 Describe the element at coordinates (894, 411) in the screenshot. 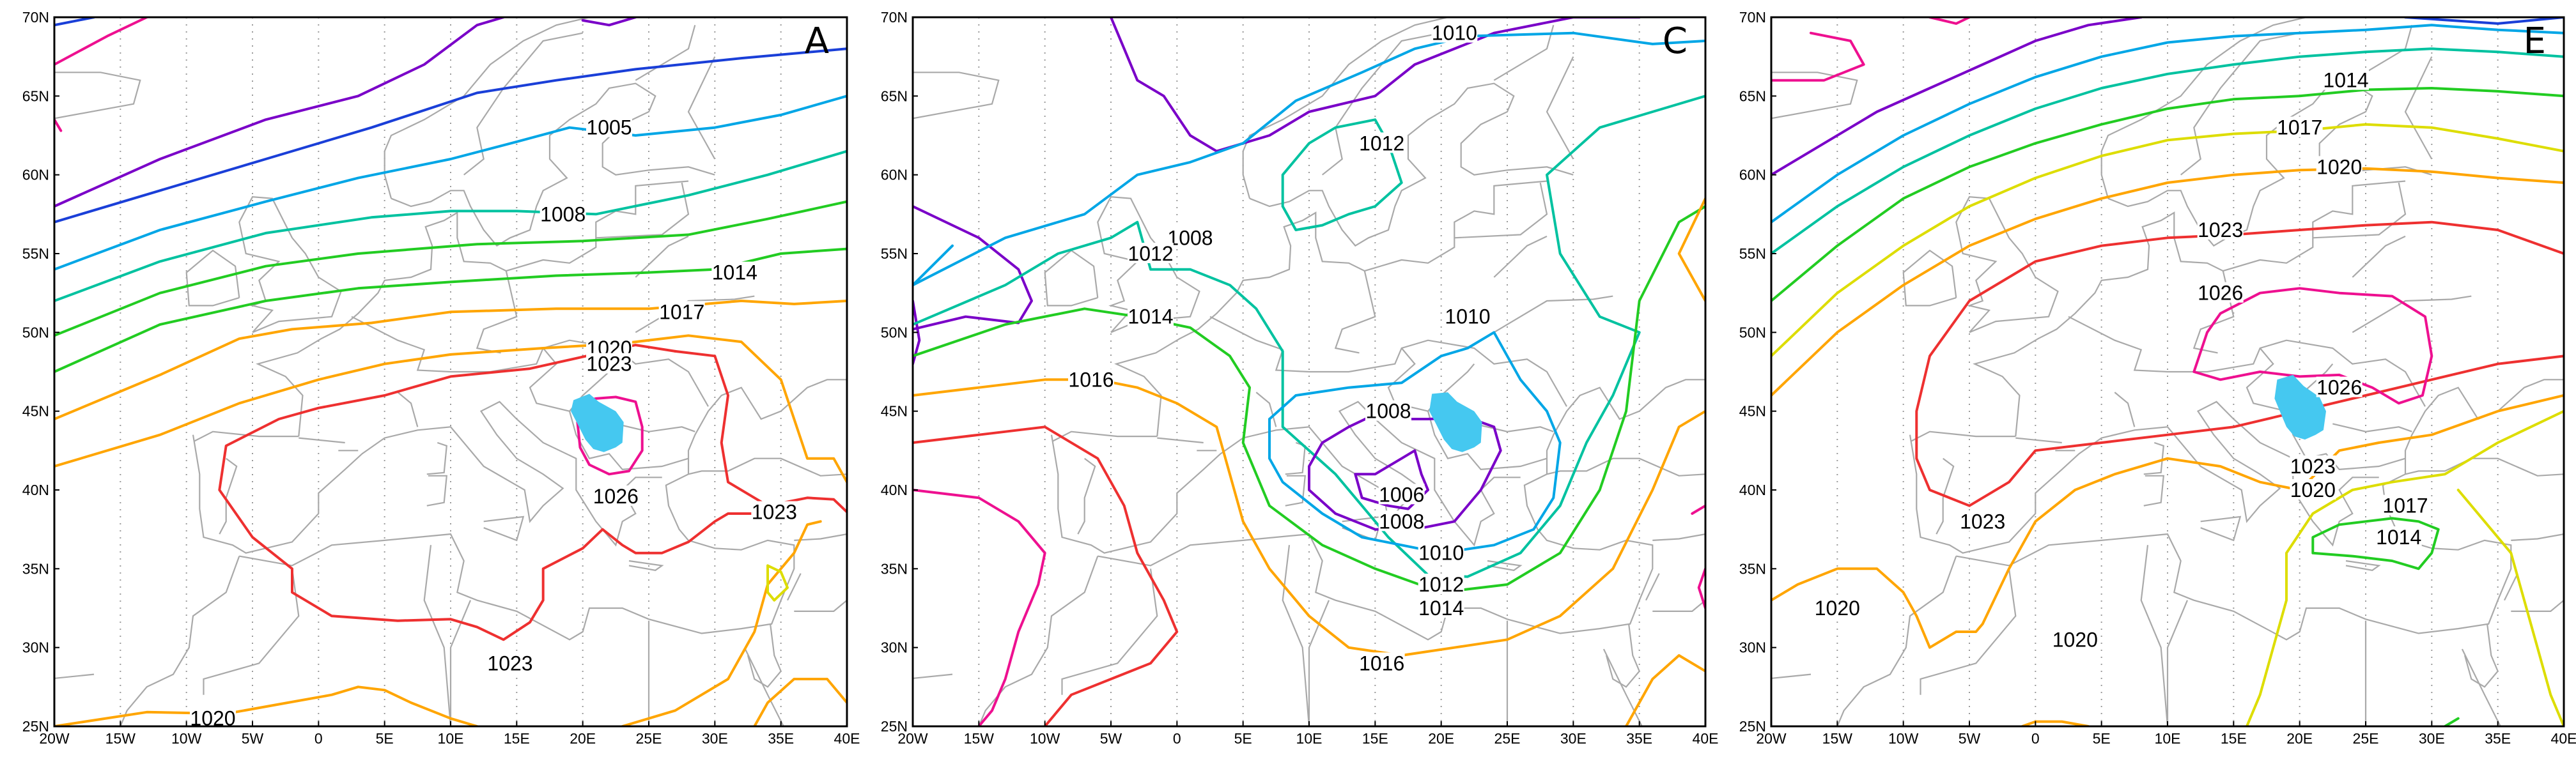

I see `latitude-tick-label: 45N` at that location.